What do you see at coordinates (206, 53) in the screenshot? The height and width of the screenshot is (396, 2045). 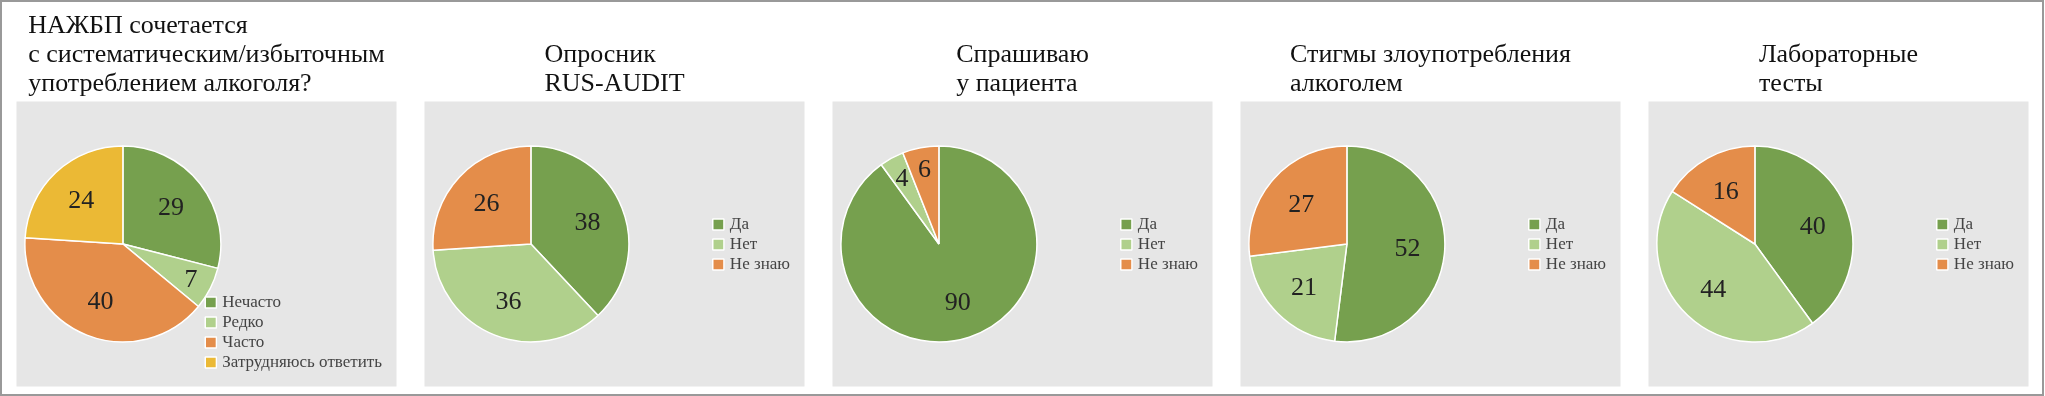 I see `chart-title: НАЖБП сочетается с систематическим/избыточным употреблением алкоголя?` at bounding box center [206, 53].